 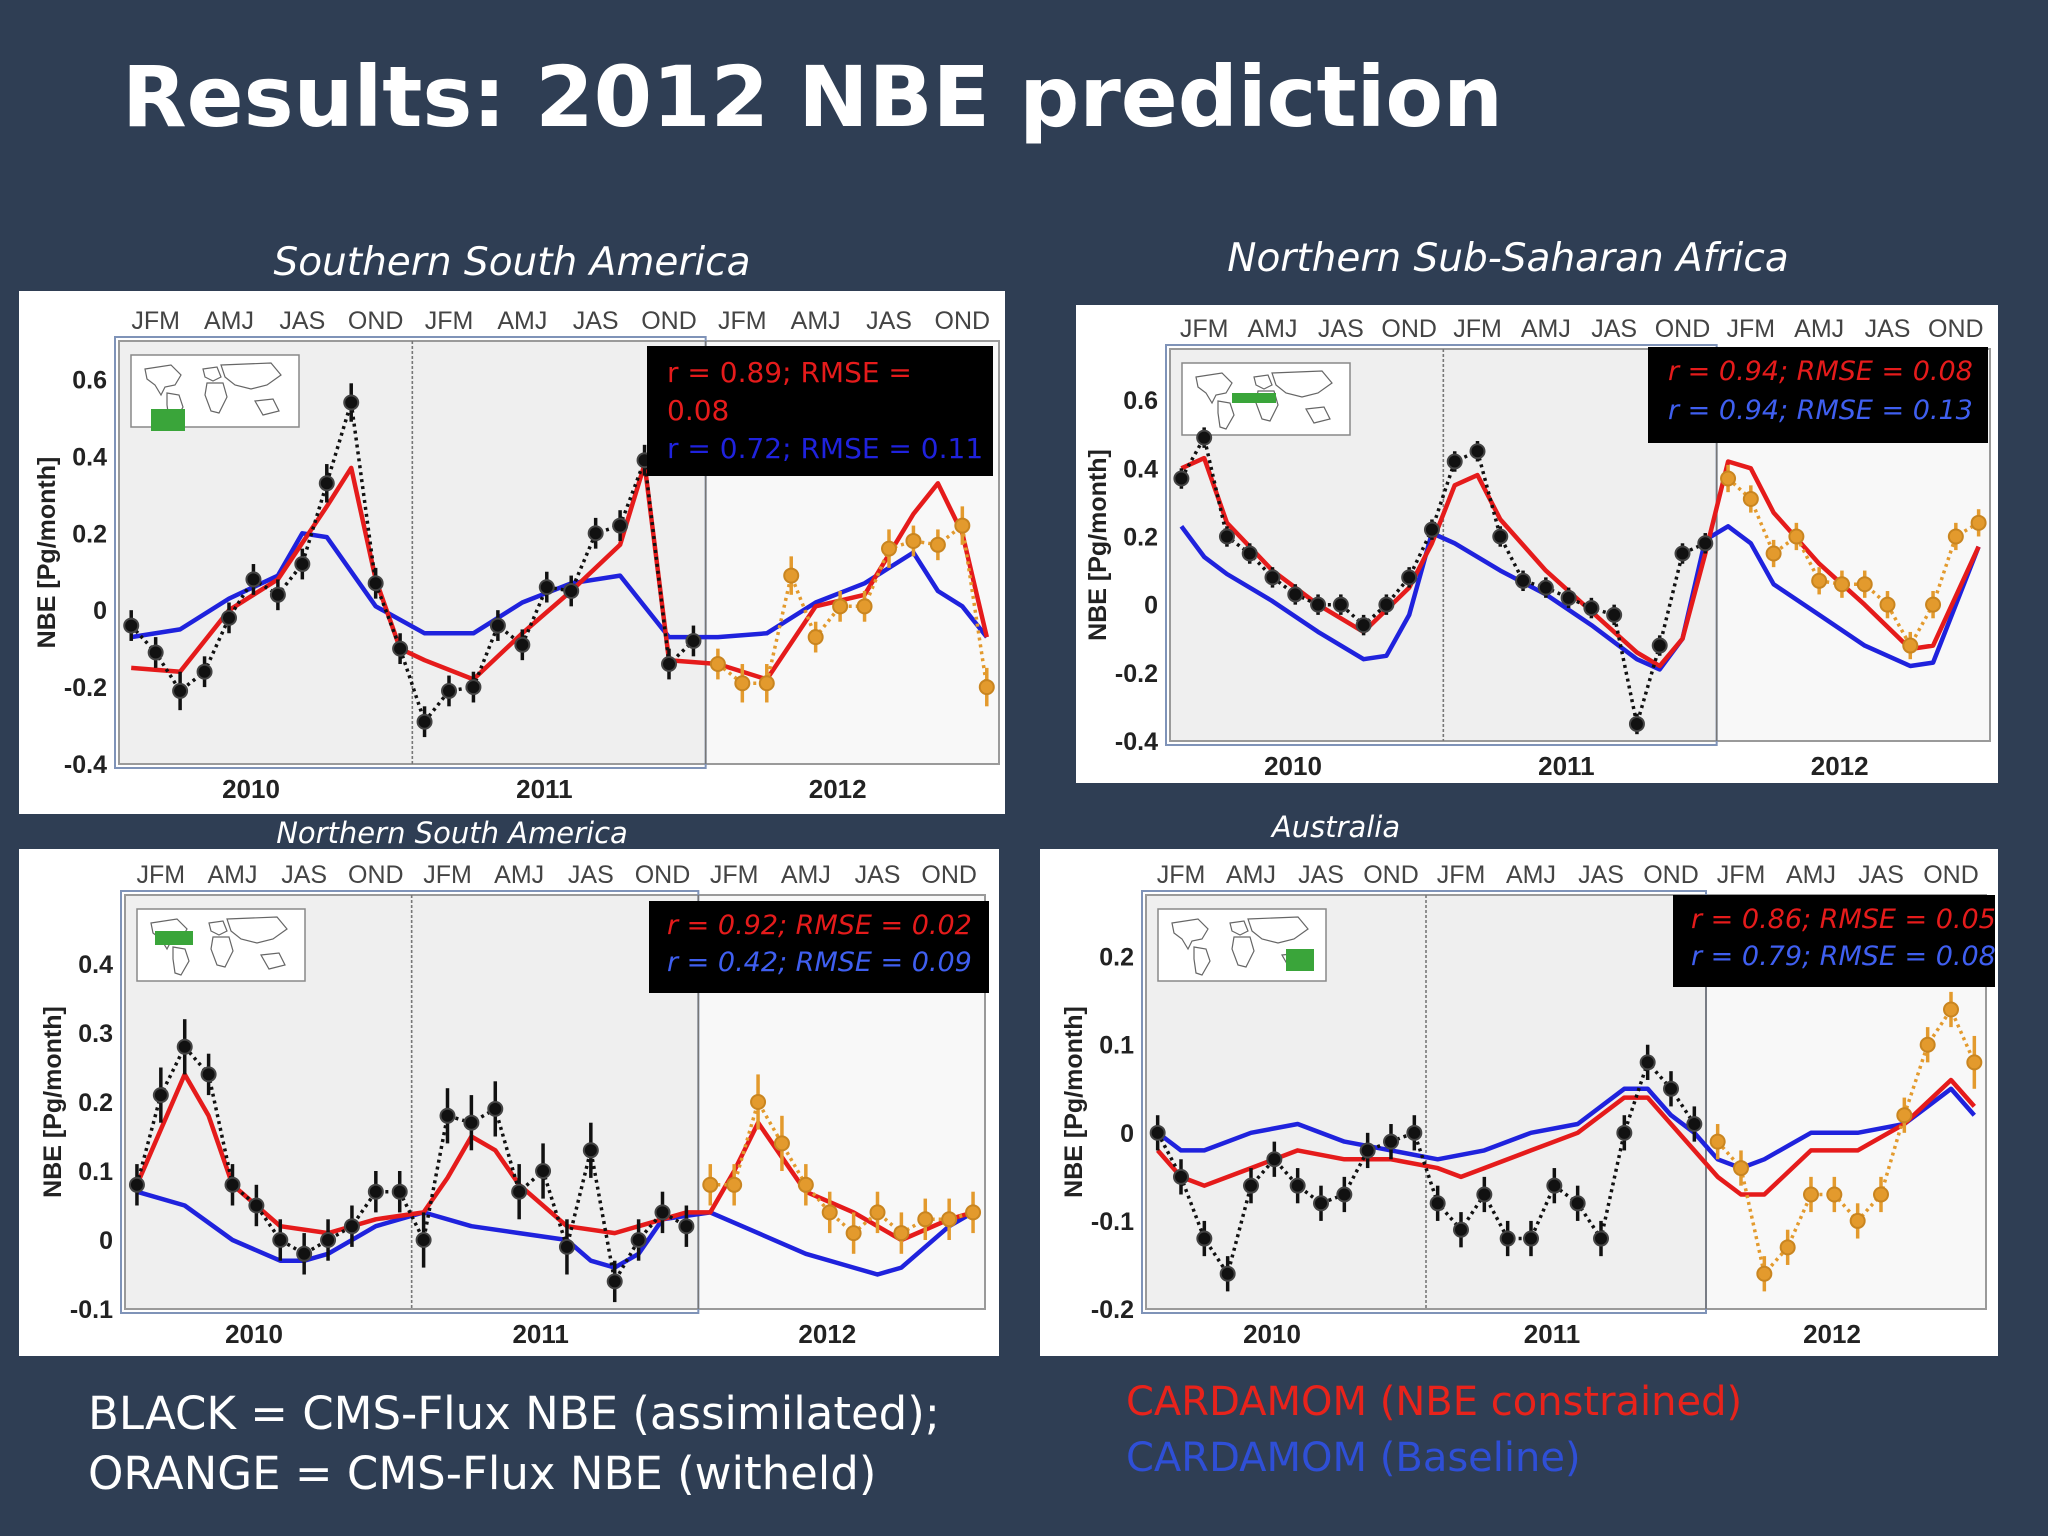 What do you see at coordinates (698, 410) in the screenshot?
I see `stats-red-line2: 0.08` at bounding box center [698, 410].